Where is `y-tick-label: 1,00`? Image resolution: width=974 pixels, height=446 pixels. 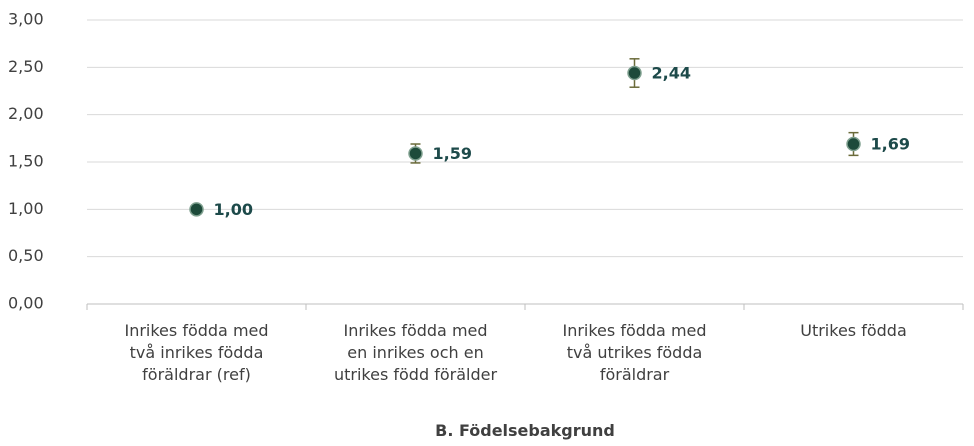
y-tick-label: 1,00 is located at coordinates (26, 208).